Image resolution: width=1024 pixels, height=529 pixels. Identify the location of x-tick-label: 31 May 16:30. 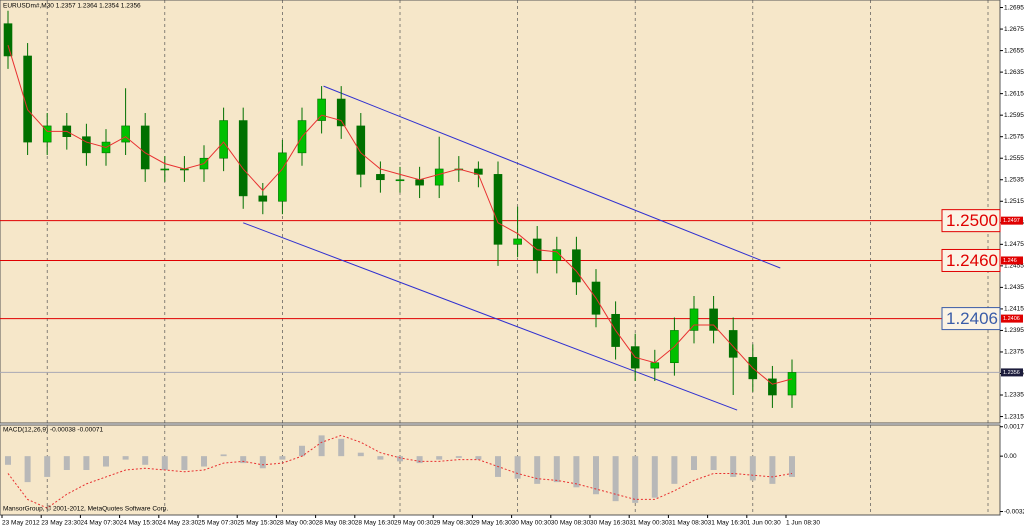
(728, 523).